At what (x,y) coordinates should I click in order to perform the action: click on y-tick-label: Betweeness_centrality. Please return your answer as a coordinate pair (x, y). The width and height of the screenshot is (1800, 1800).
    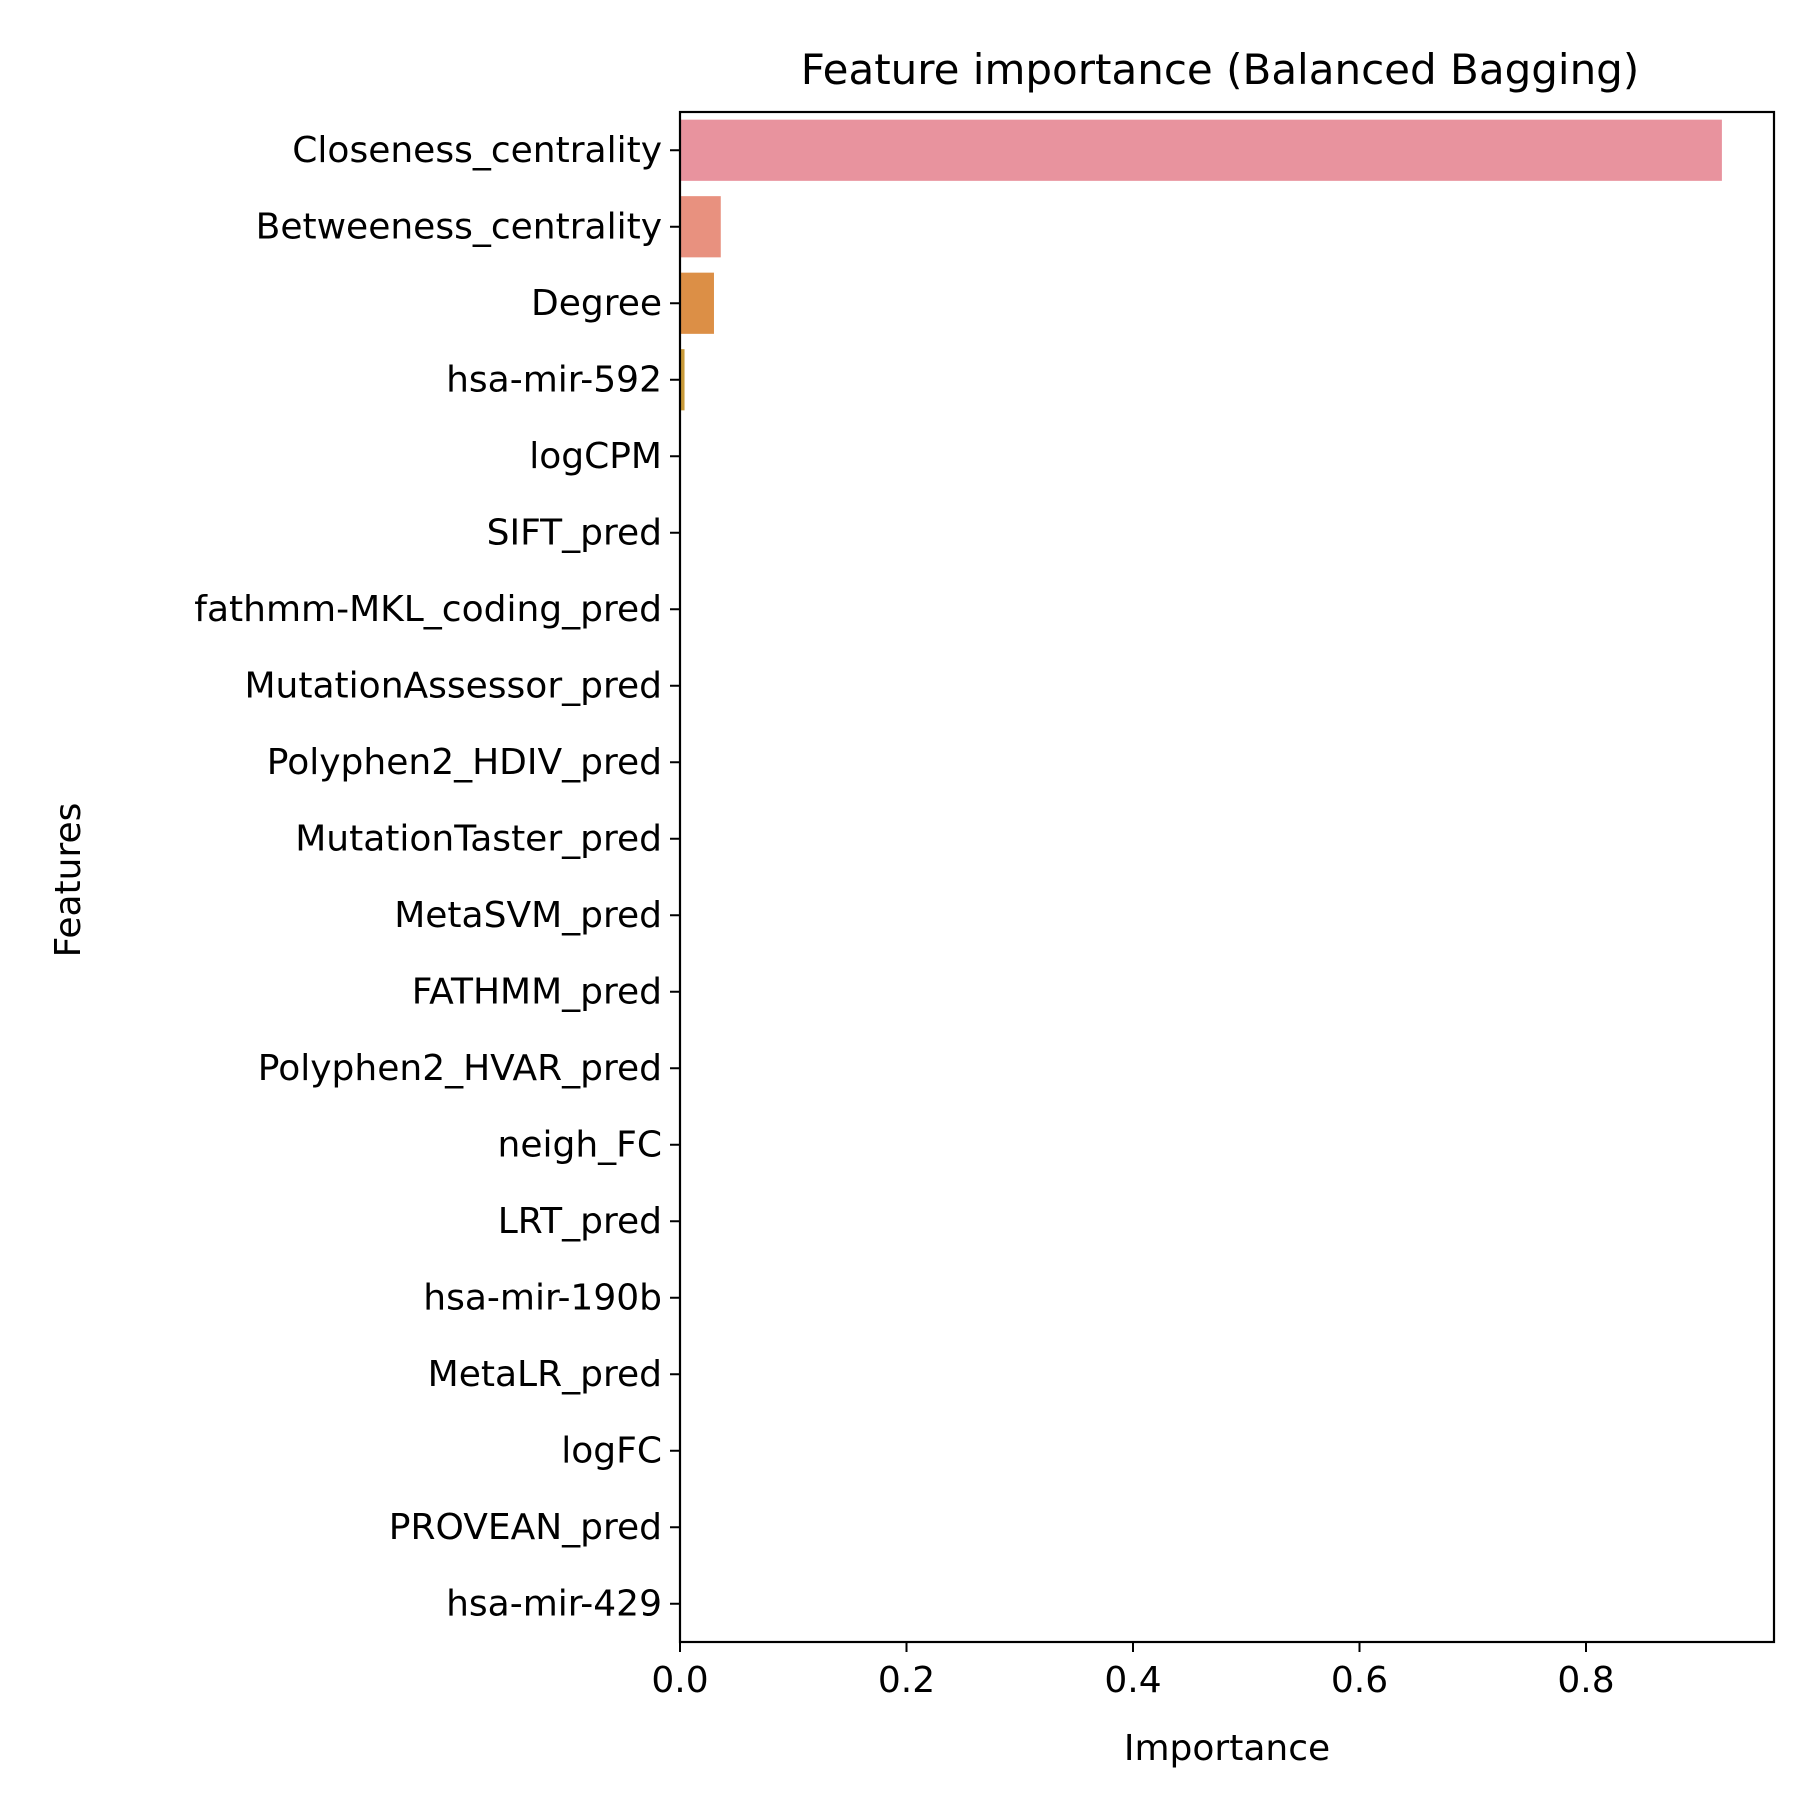
    Looking at the image, I should click on (459, 226).